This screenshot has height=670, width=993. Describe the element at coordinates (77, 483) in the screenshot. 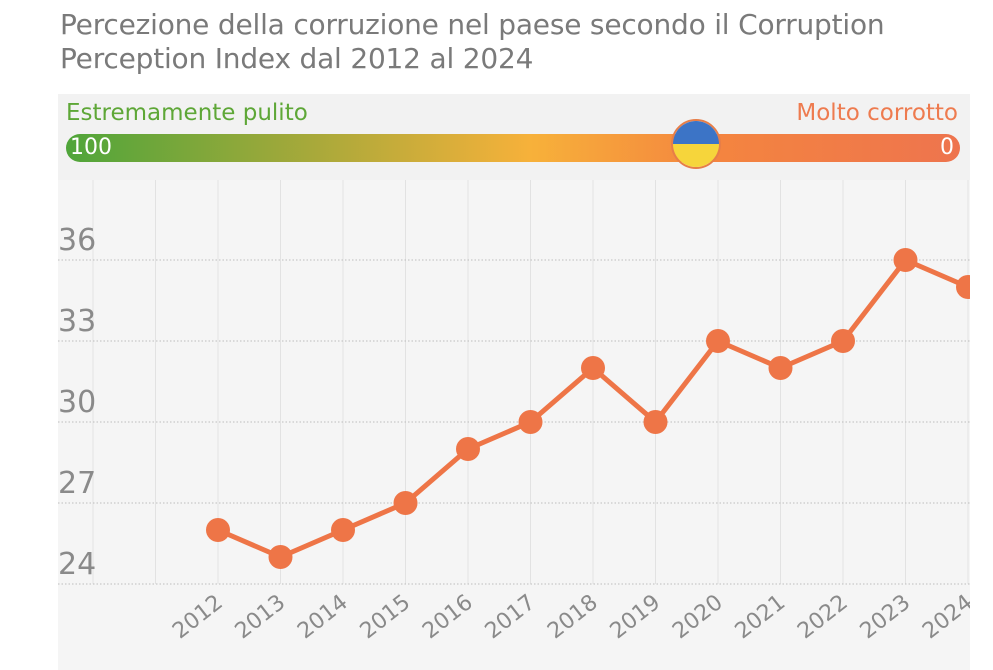

I see `y-tick-label: 27` at that location.